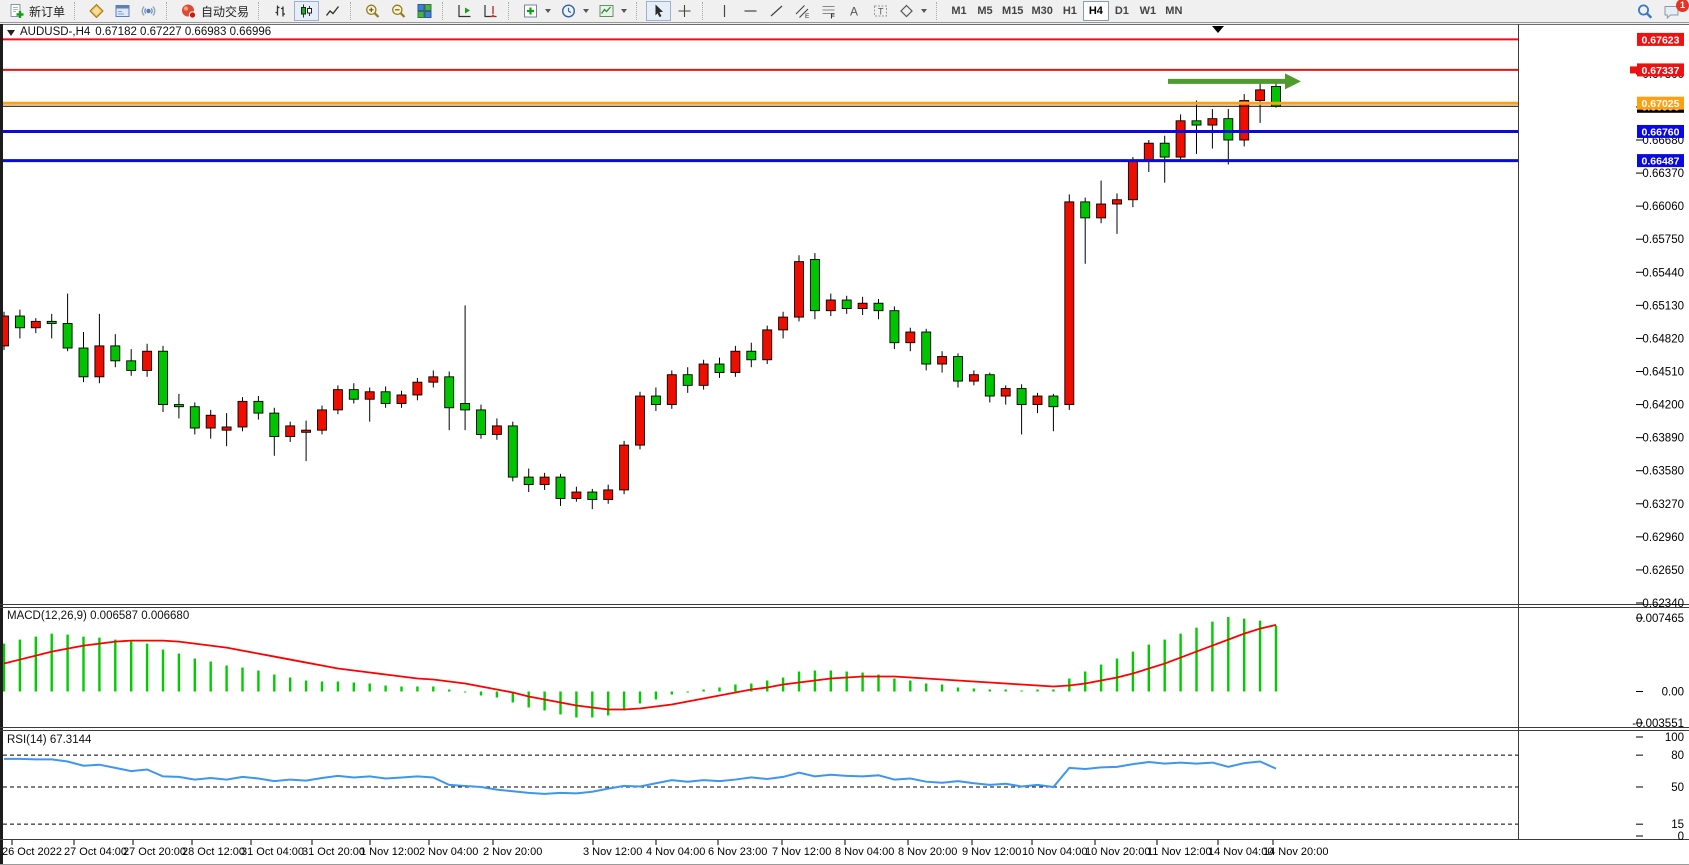  What do you see at coordinates (612, 11) in the screenshot?
I see `templates-button` at bounding box center [612, 11].